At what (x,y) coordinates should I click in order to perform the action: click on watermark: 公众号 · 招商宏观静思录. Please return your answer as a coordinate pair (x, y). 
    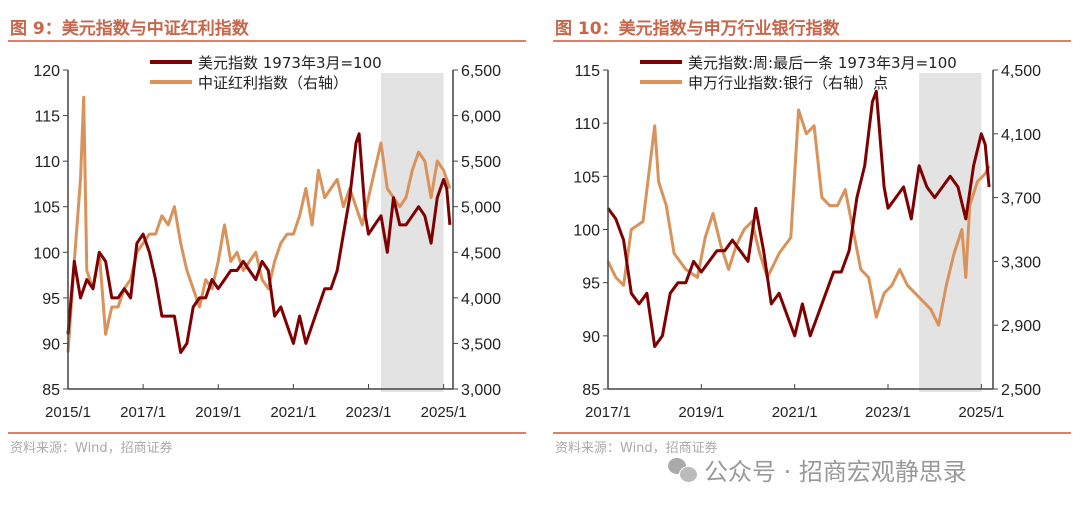
    Looking at the image, I should click on (817, 469).